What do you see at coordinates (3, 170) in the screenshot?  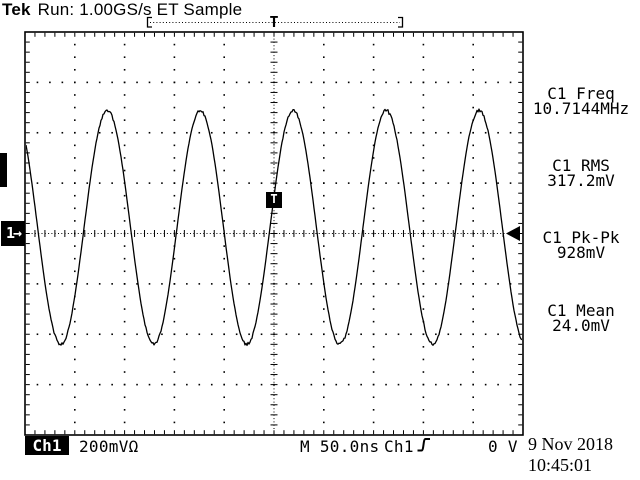 I see `left-edge-marker` at bounding box center [3, 170].